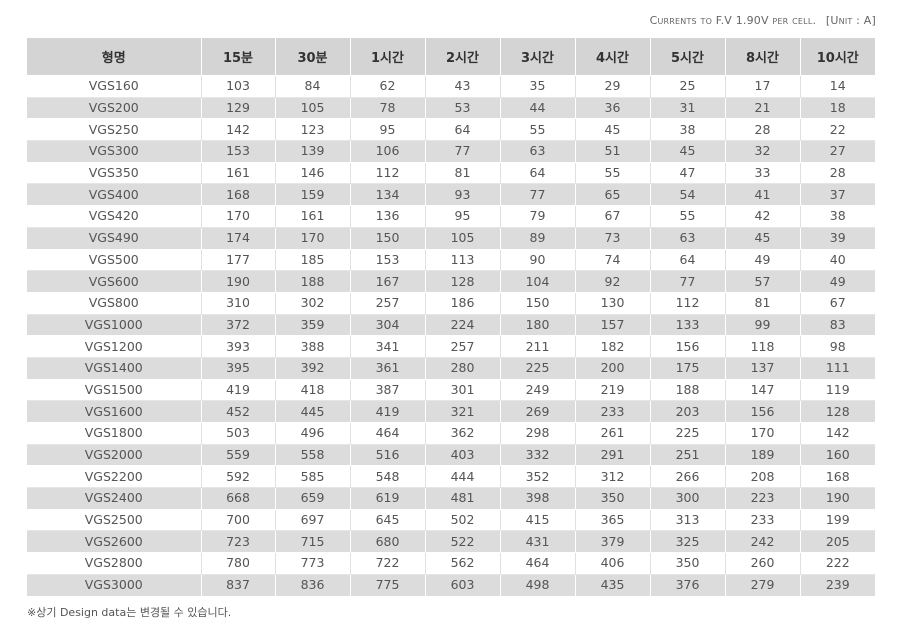 Image resolution: width=900 pixels, height=639 pixels. Describe the element at coordinates (688, 563) in the screenshot. I see `current-cell: 350` at that location.